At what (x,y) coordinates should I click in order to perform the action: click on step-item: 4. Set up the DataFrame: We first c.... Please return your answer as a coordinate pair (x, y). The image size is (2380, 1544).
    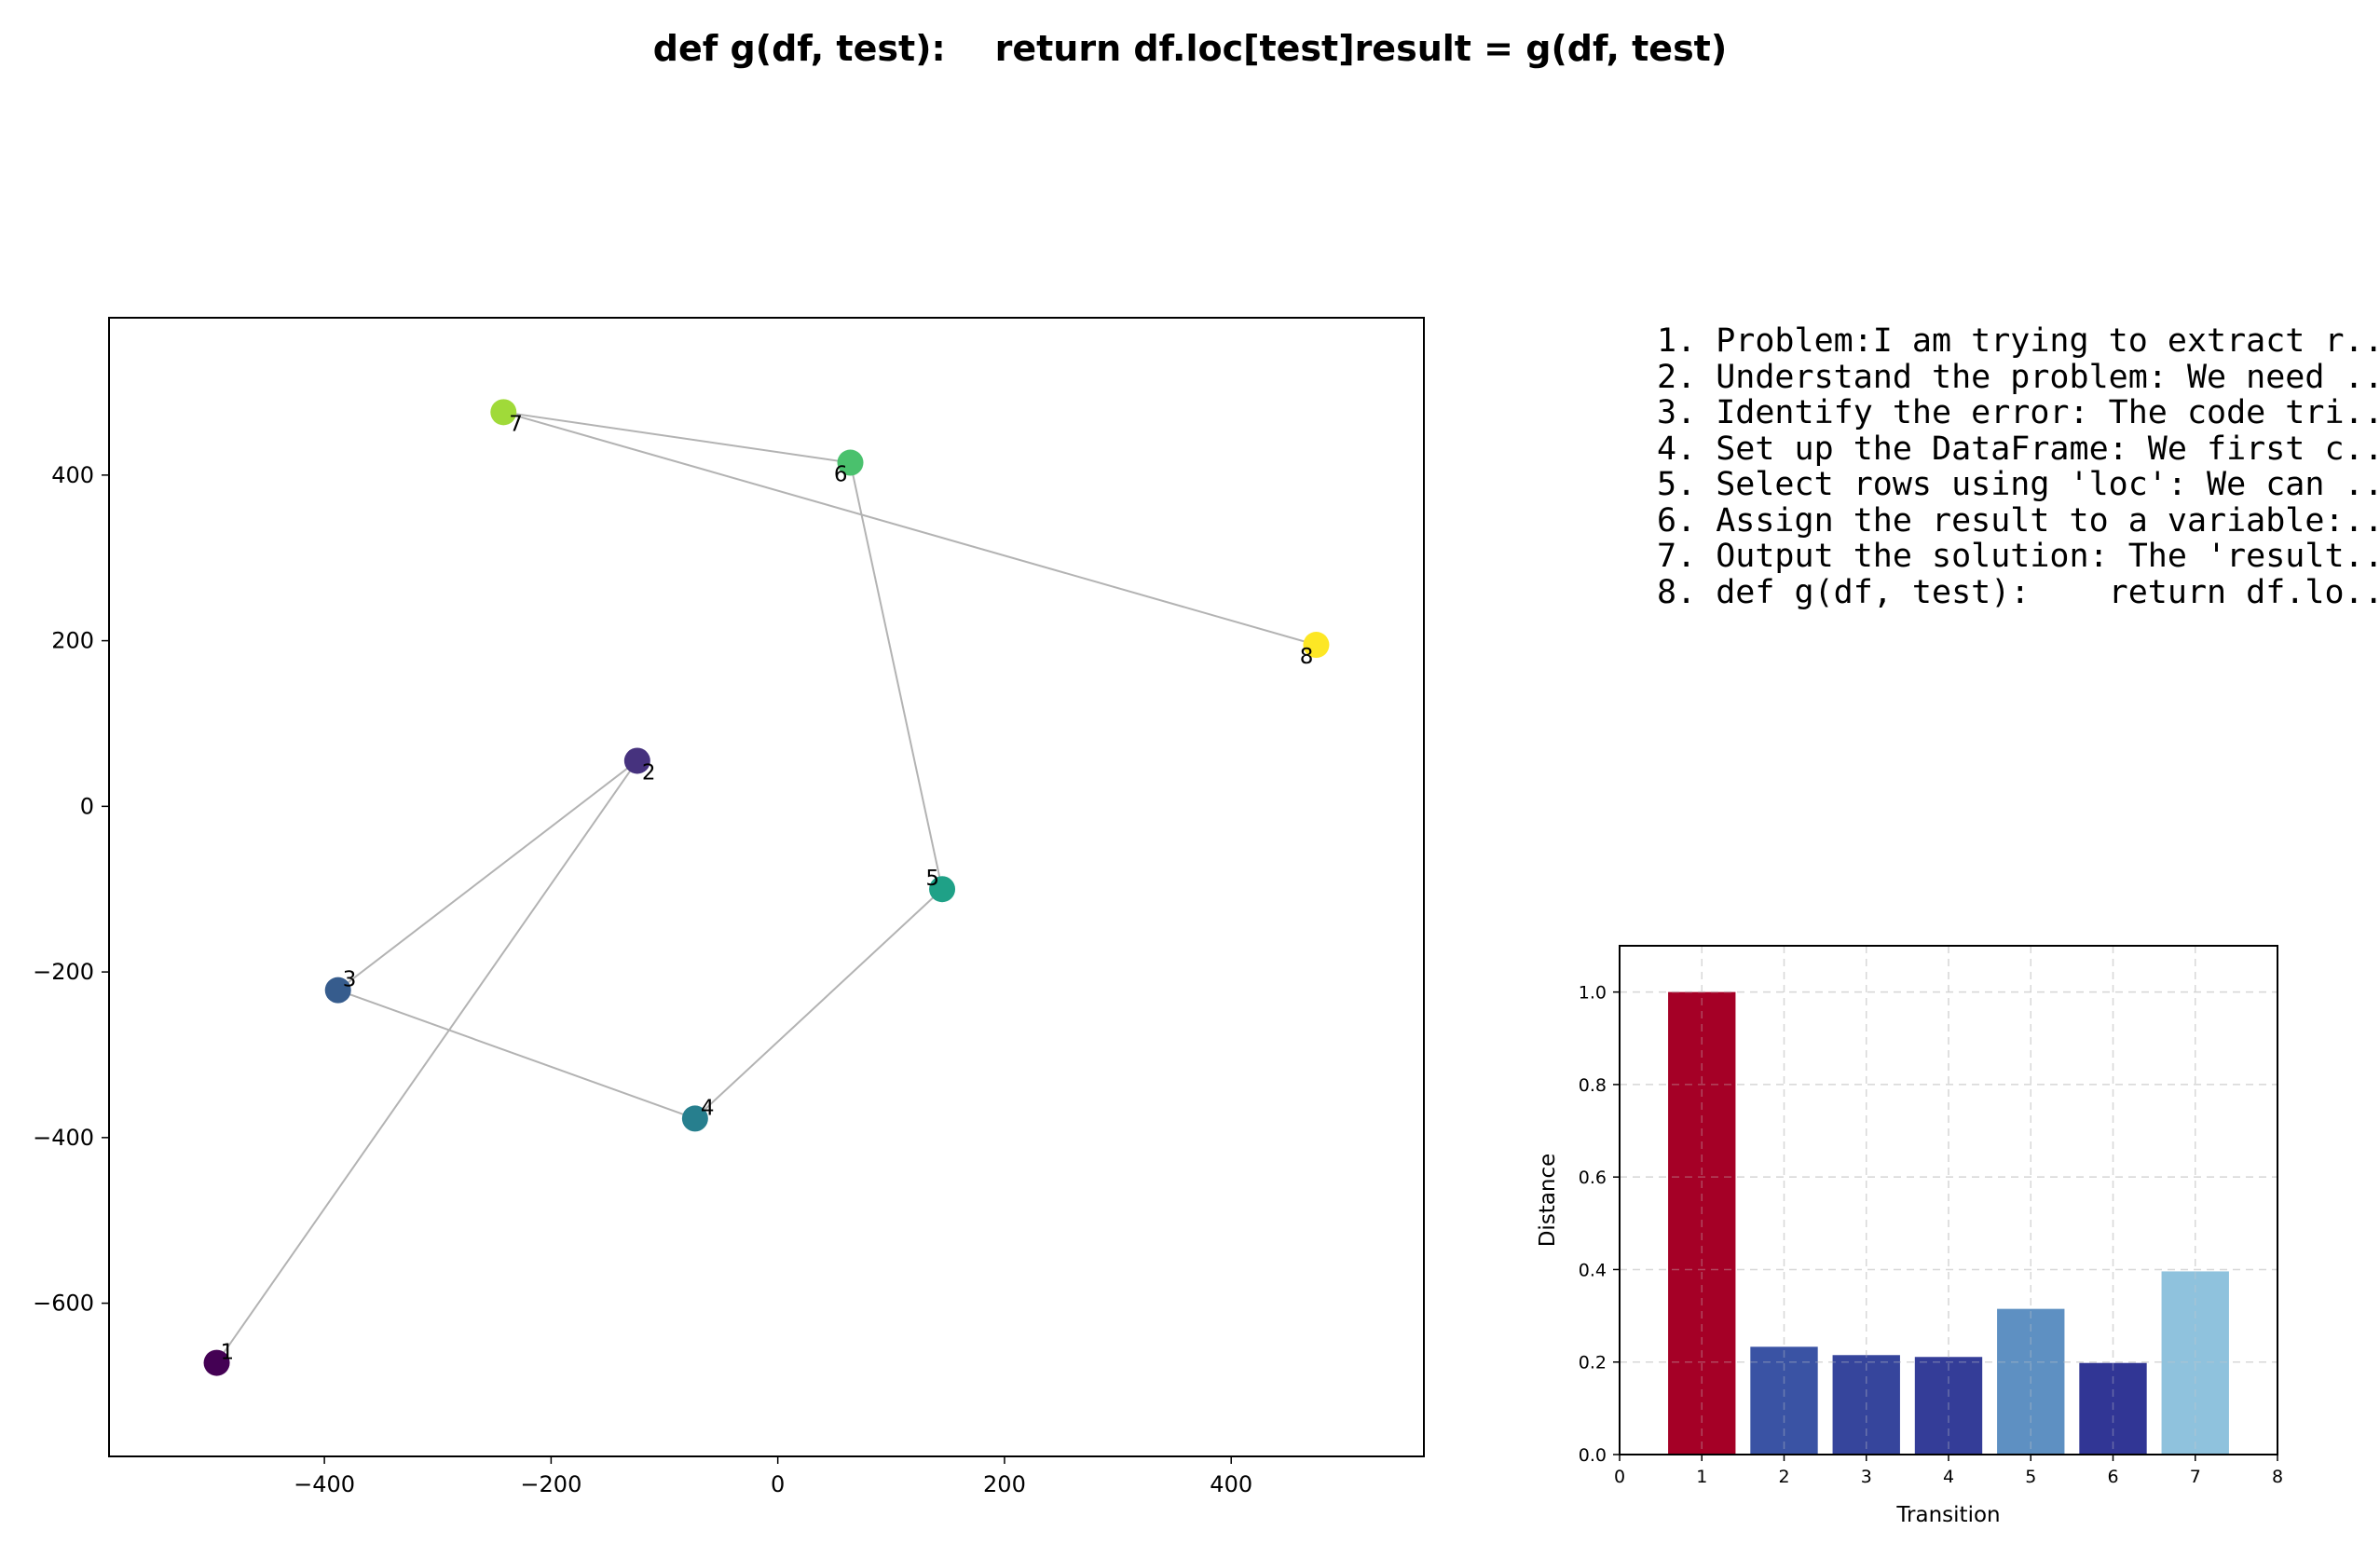
    Looking at the image, I should click on (2018, 449).